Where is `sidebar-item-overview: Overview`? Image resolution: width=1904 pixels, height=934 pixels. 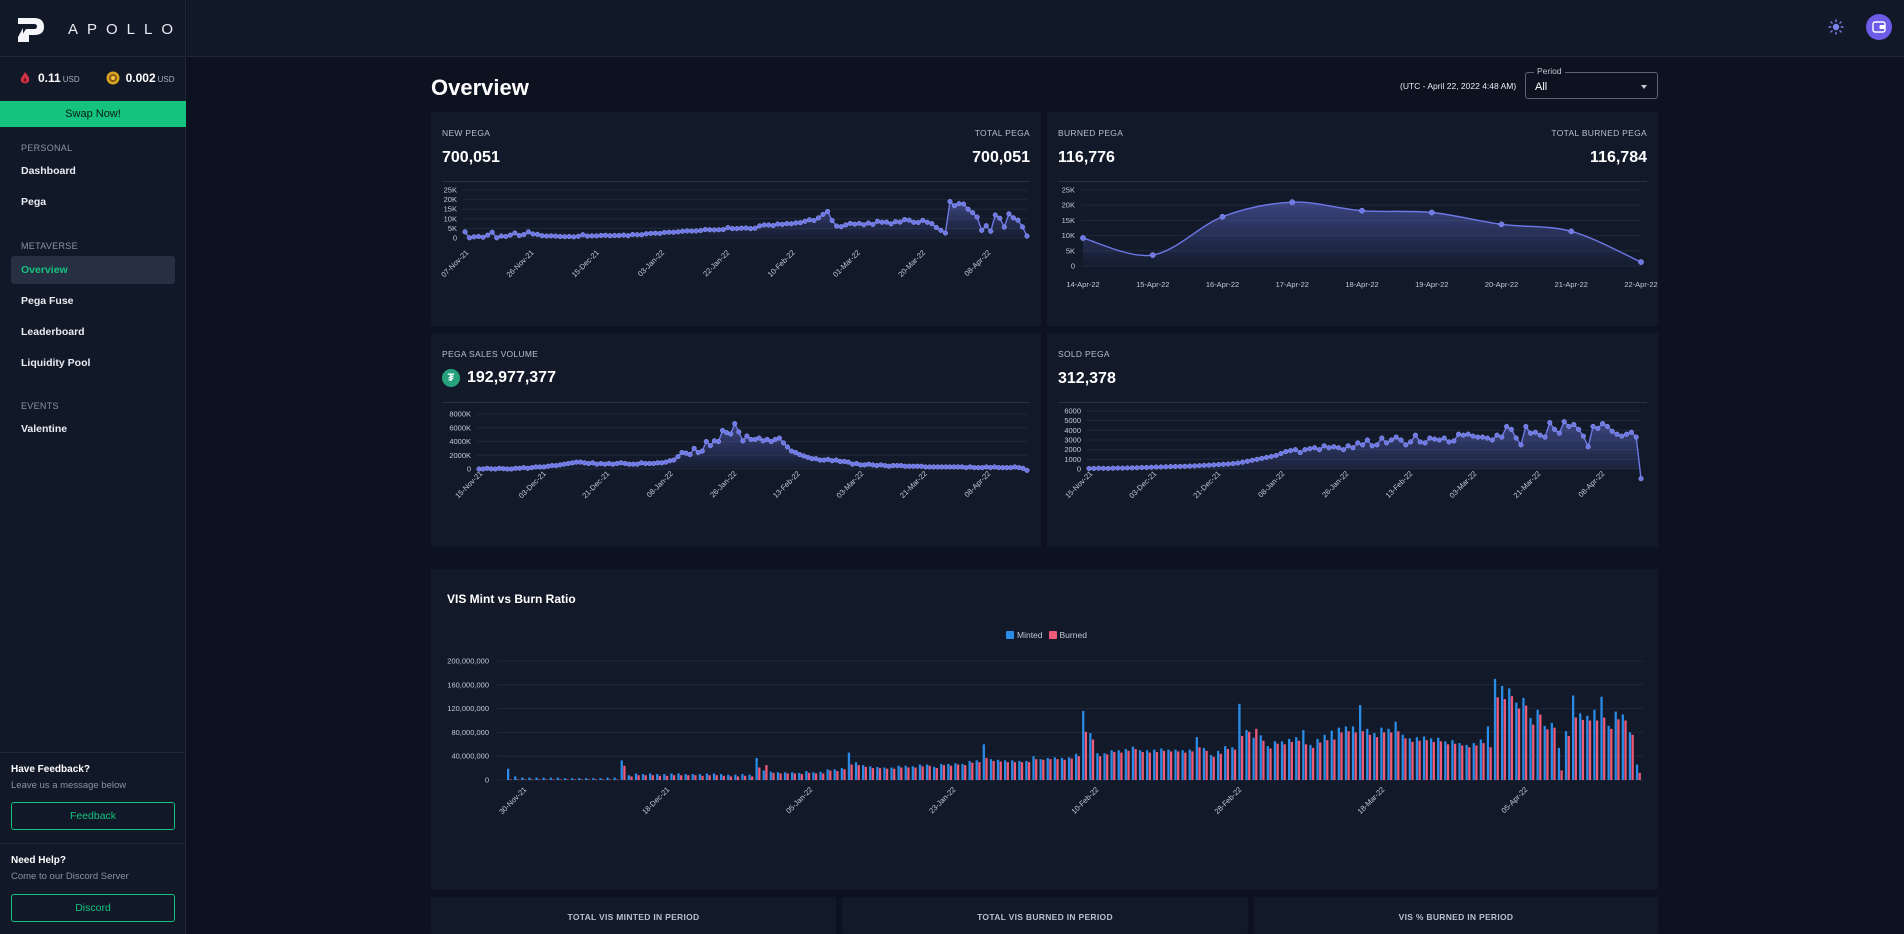 sidebar-item-overview: Overview is located at coordinates (93, 270).